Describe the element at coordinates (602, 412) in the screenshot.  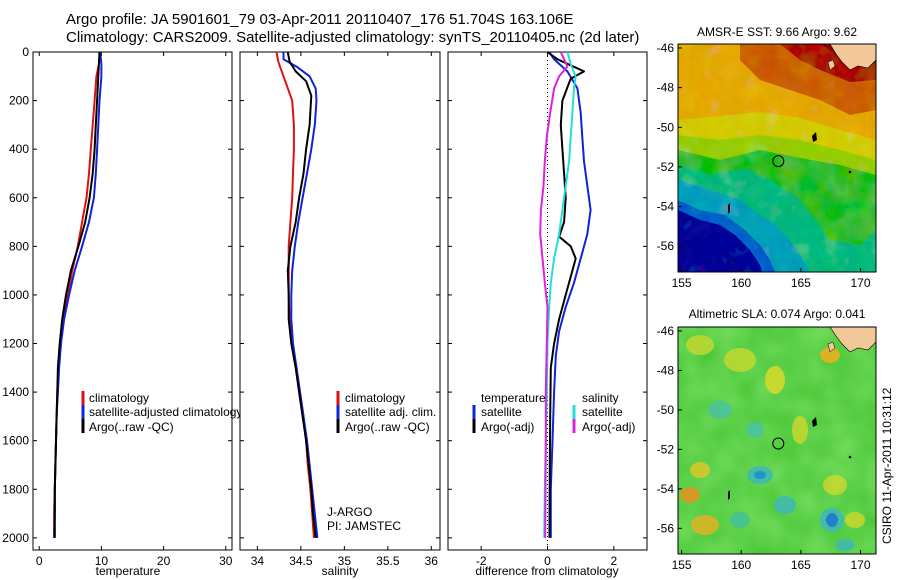
I see `difference-legend-sal-satellite: satellite` at that location.